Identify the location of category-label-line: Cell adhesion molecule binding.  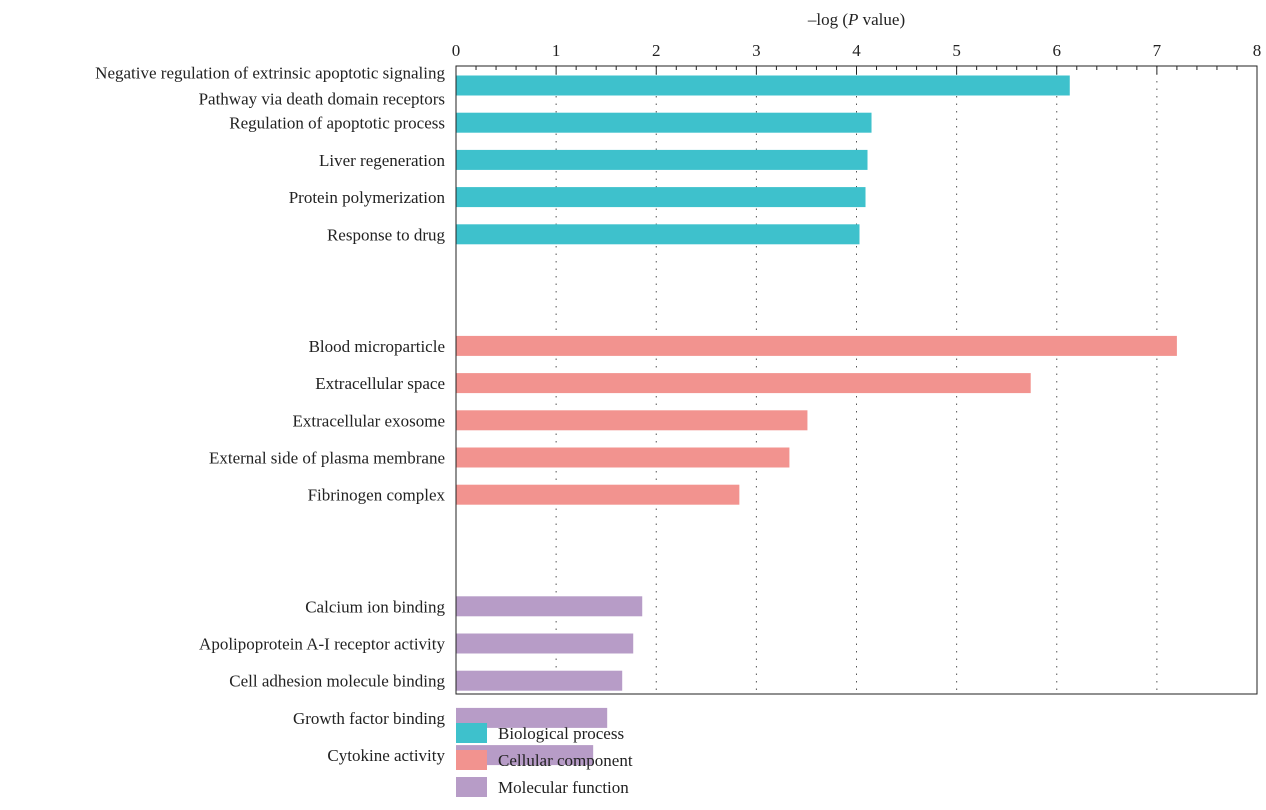
(337, 681).